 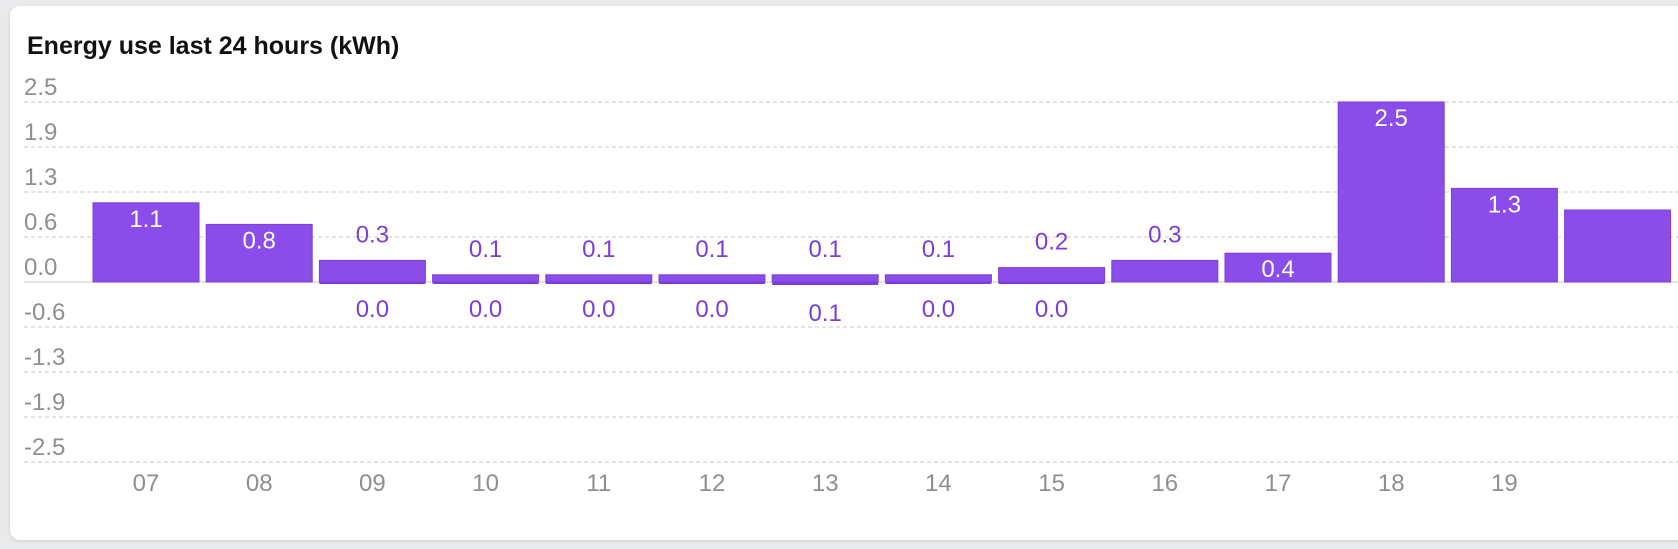 What do you see at coordinates (213, 46) in the screenshot?
I see `chart-title: Energy use last 24 hours (kWh)` at bounding box center [213, 46].